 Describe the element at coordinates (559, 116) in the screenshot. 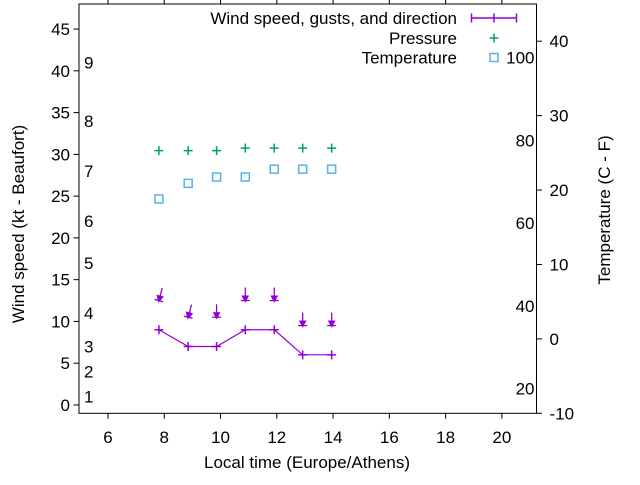

I see `y-right-tick-label: 30` at that location.